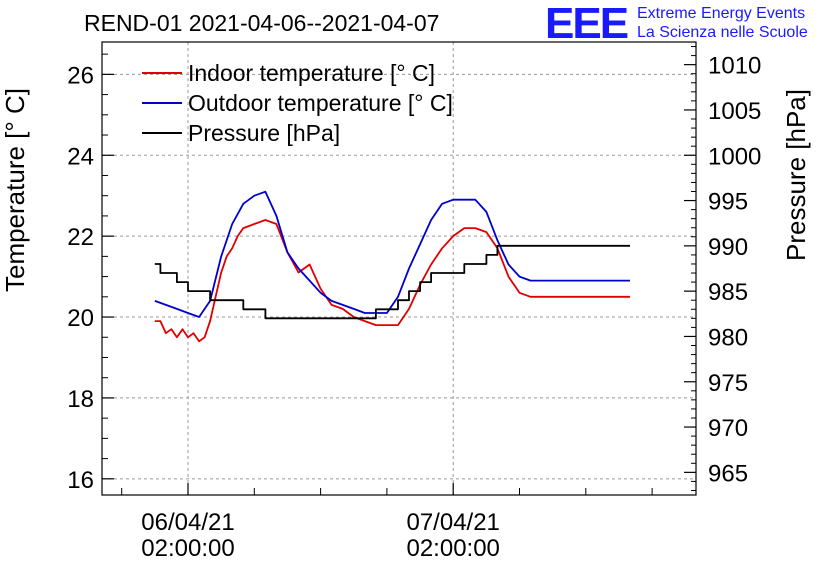  I want to click on y2-tick-label: 990, so click(728, 247).